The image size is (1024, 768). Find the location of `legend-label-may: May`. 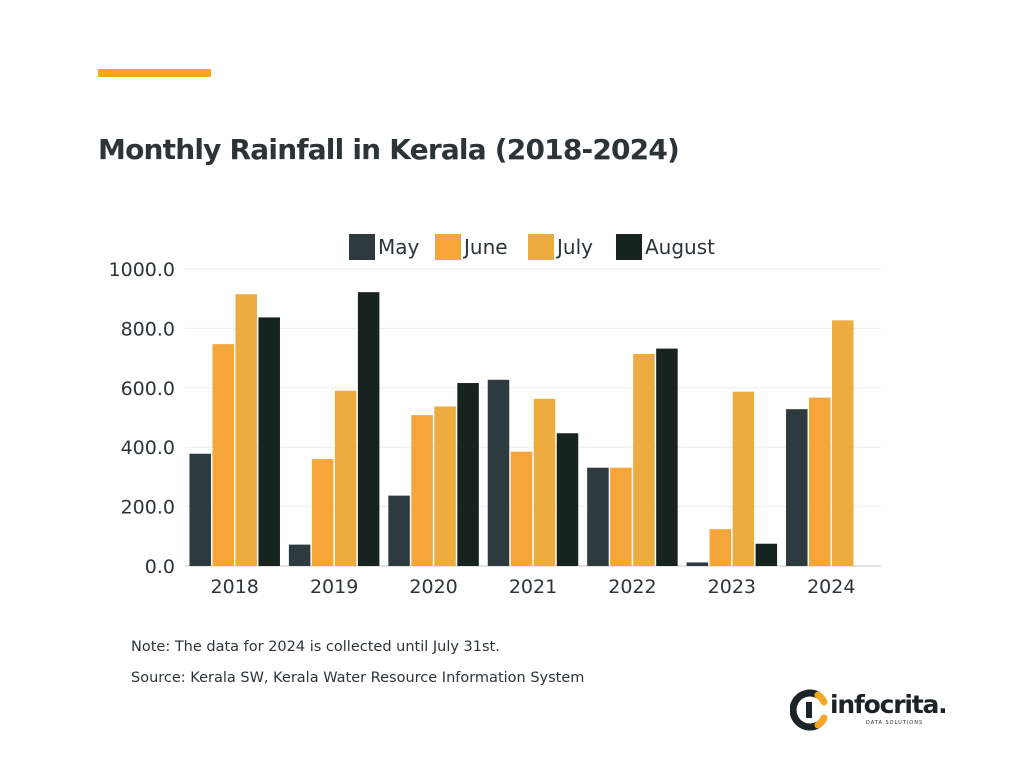

legend-label-may: May is located at coordinates (399, 247).